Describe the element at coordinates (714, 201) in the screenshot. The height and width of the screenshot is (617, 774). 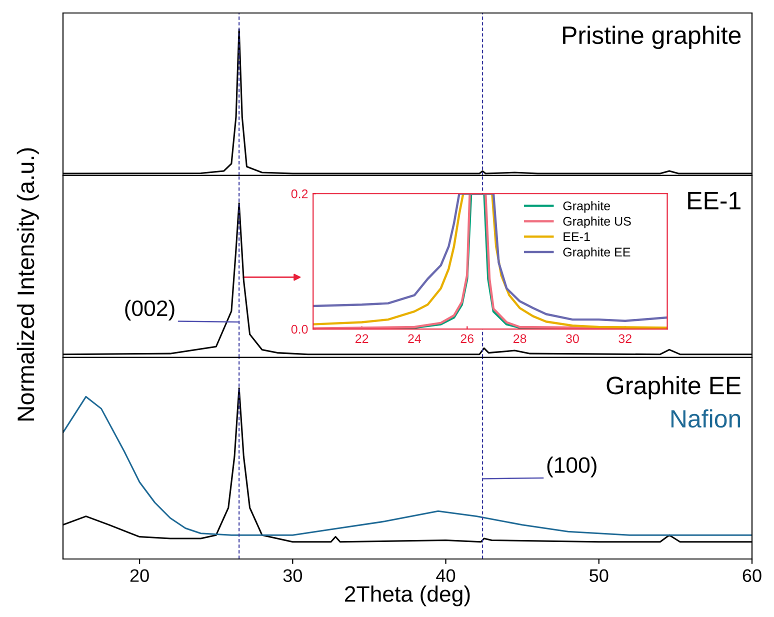
I see `text: EE-1` at that location.